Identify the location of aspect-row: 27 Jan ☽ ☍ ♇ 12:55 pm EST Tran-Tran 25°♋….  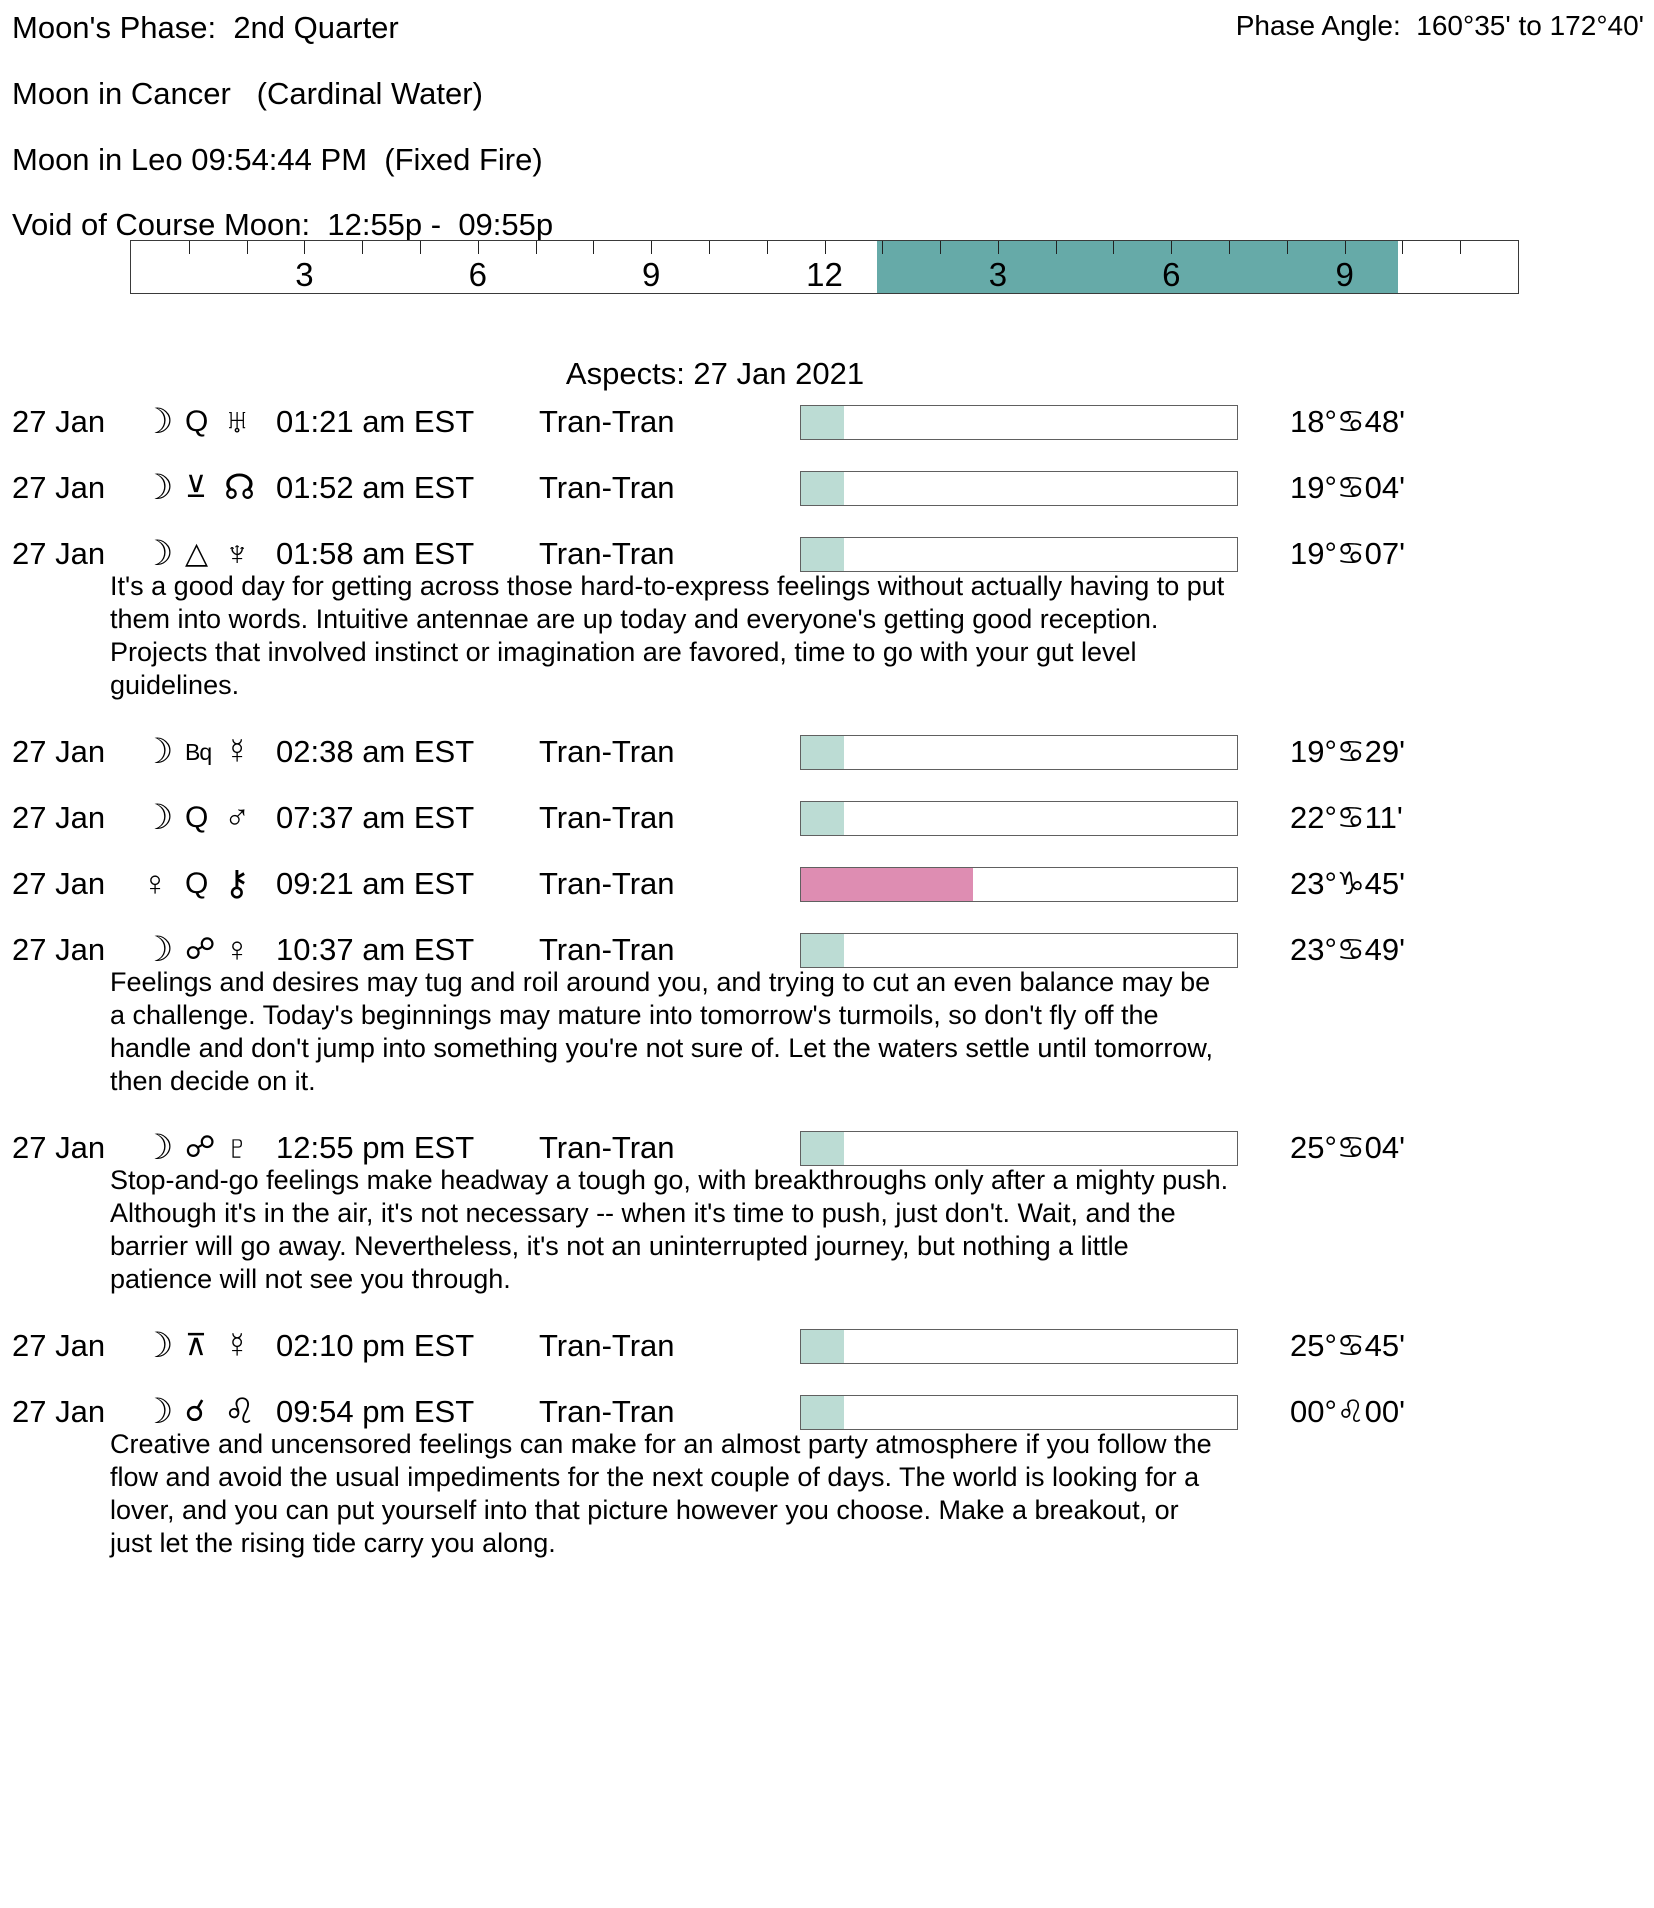
(827, 1148).